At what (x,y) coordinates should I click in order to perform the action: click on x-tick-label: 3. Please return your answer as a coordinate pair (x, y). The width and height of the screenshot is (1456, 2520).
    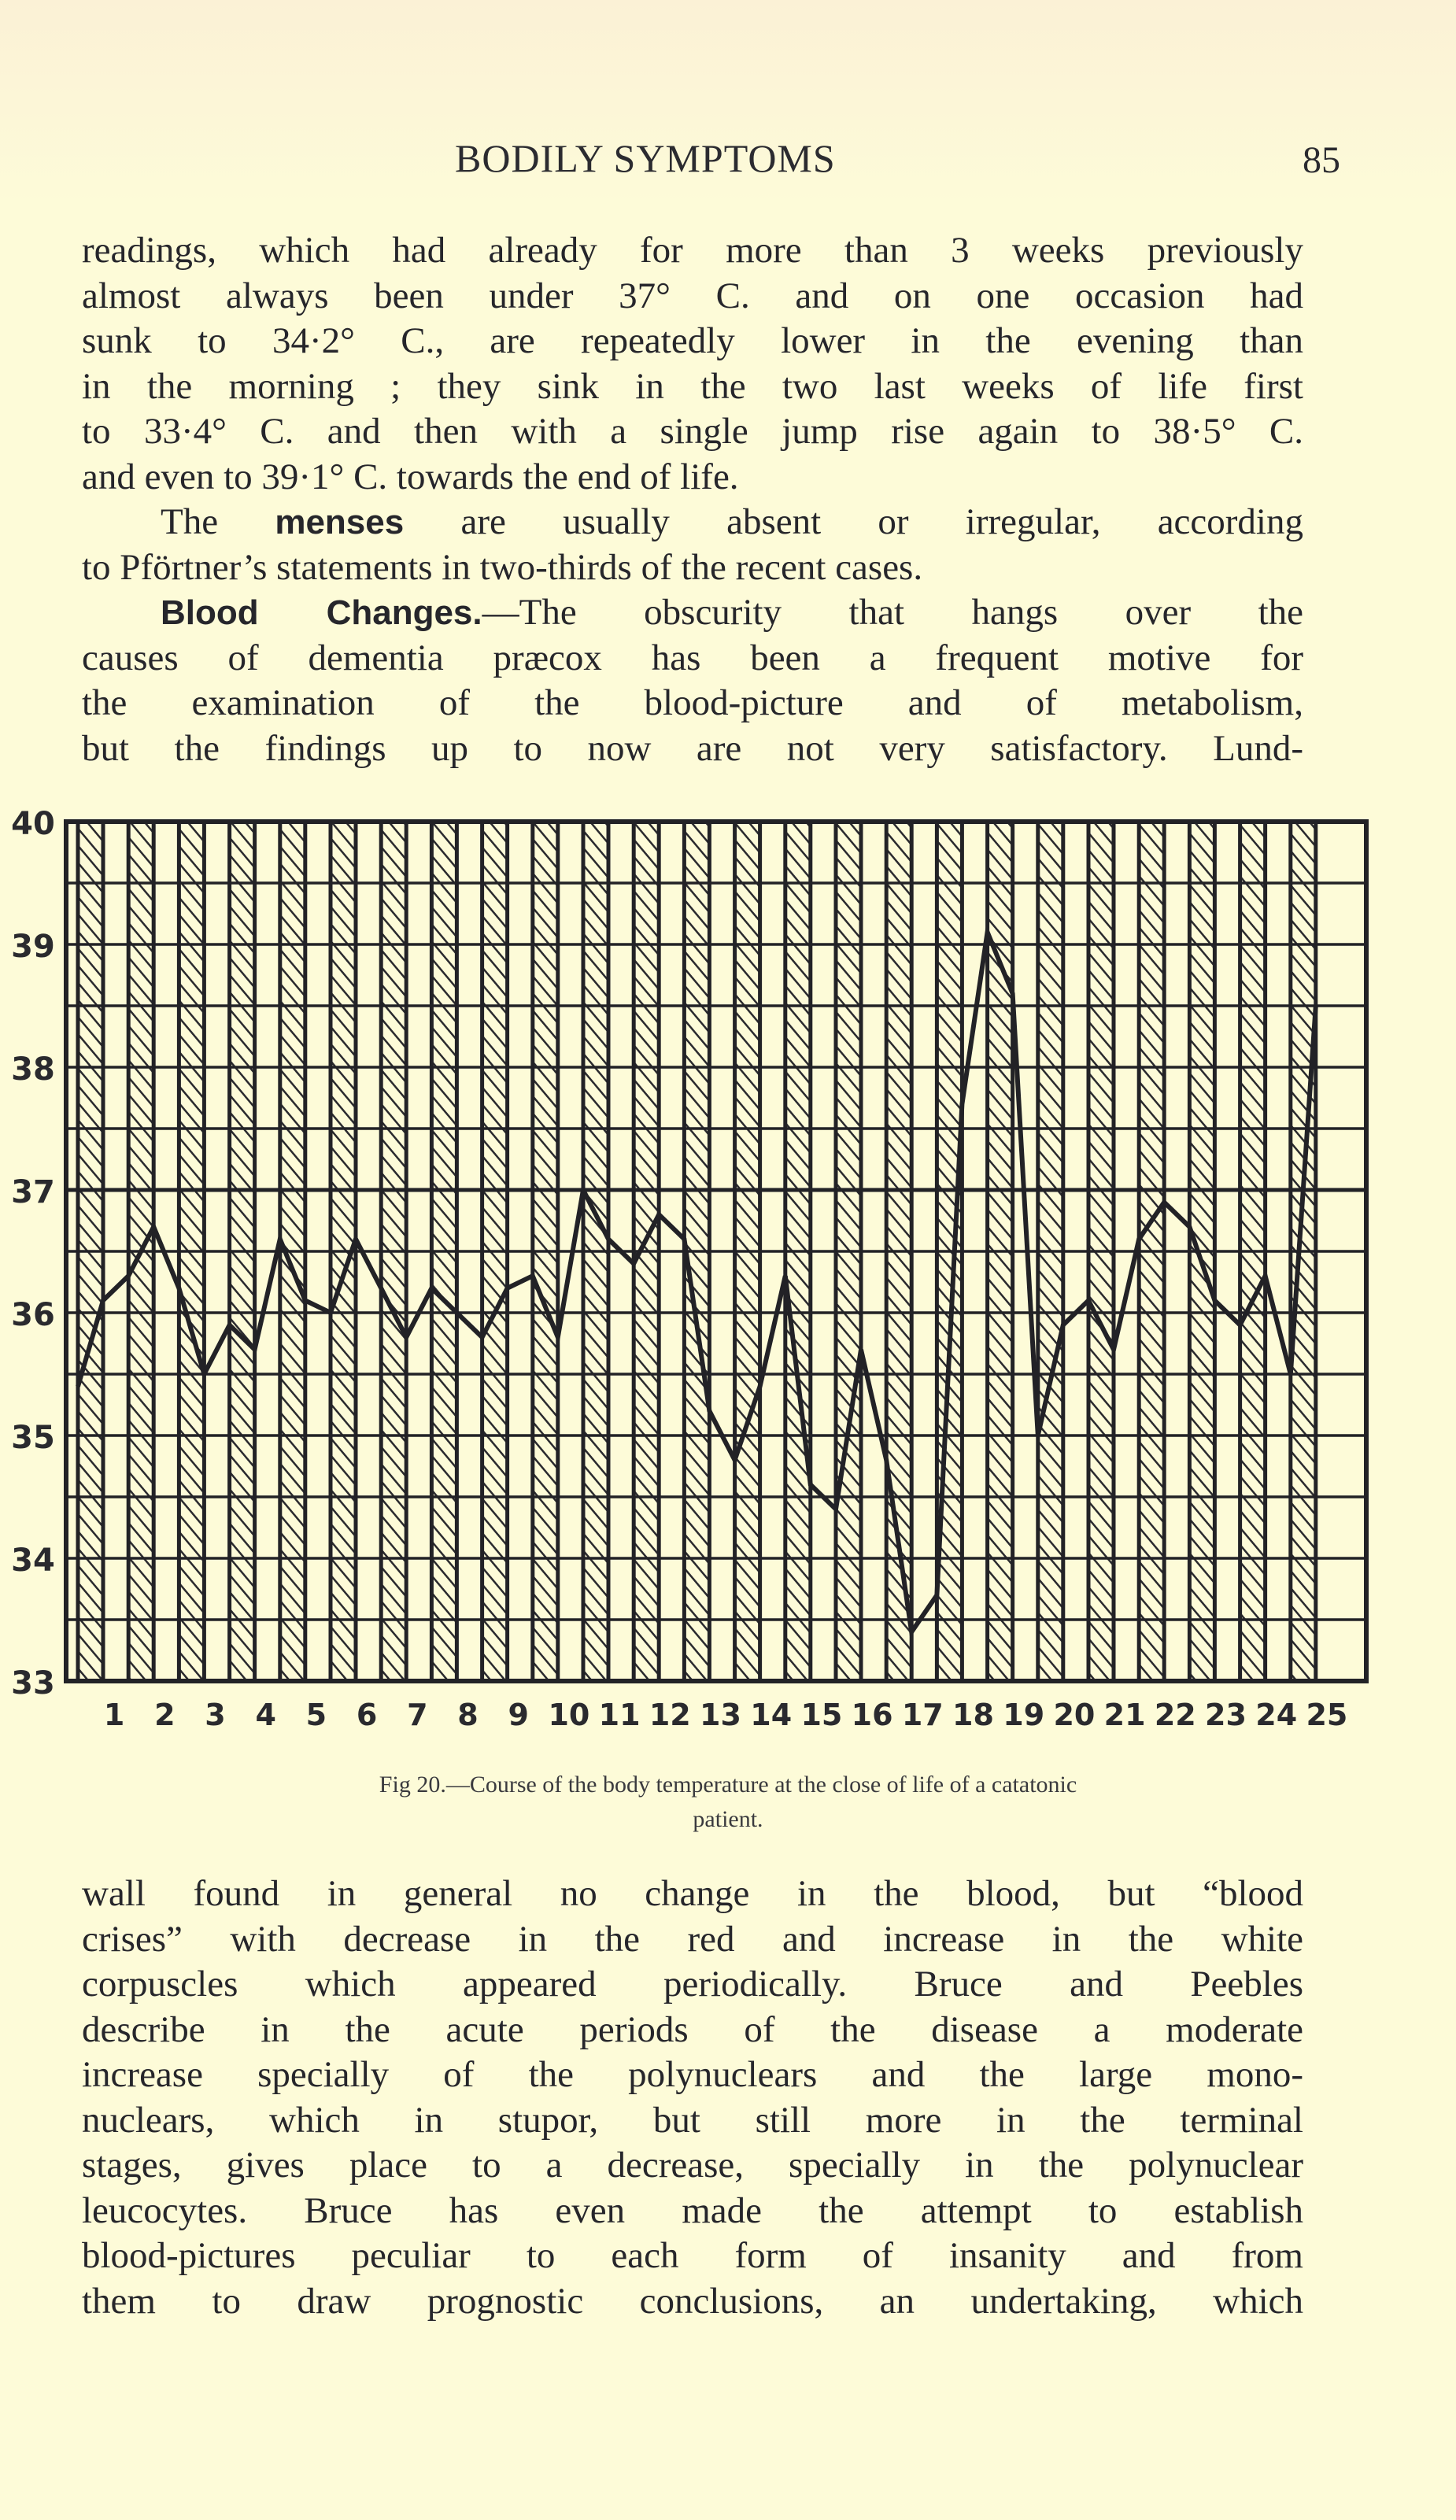
    Looking at the image, I should click on (215, 1715).